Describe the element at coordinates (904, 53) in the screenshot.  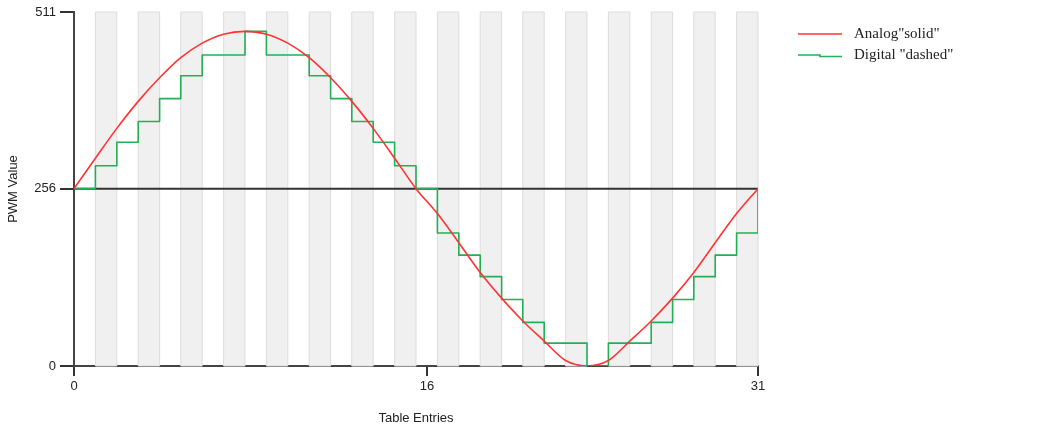
I see `legend-label: Digital "dashed"` at that location.